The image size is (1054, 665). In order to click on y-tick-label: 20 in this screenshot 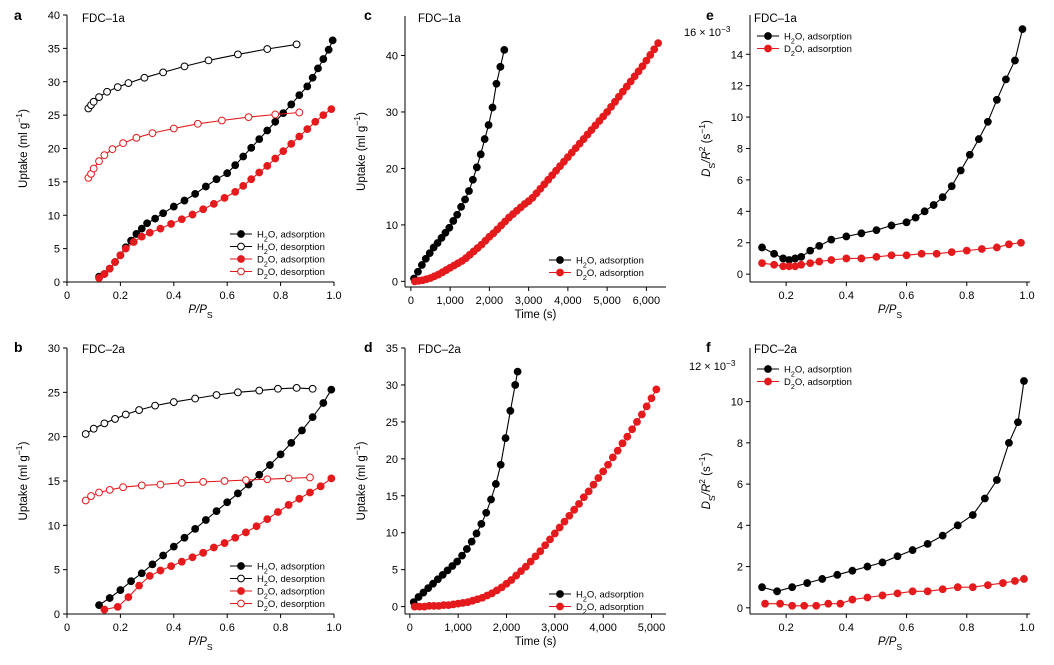, I will do `click(54, 150)`.